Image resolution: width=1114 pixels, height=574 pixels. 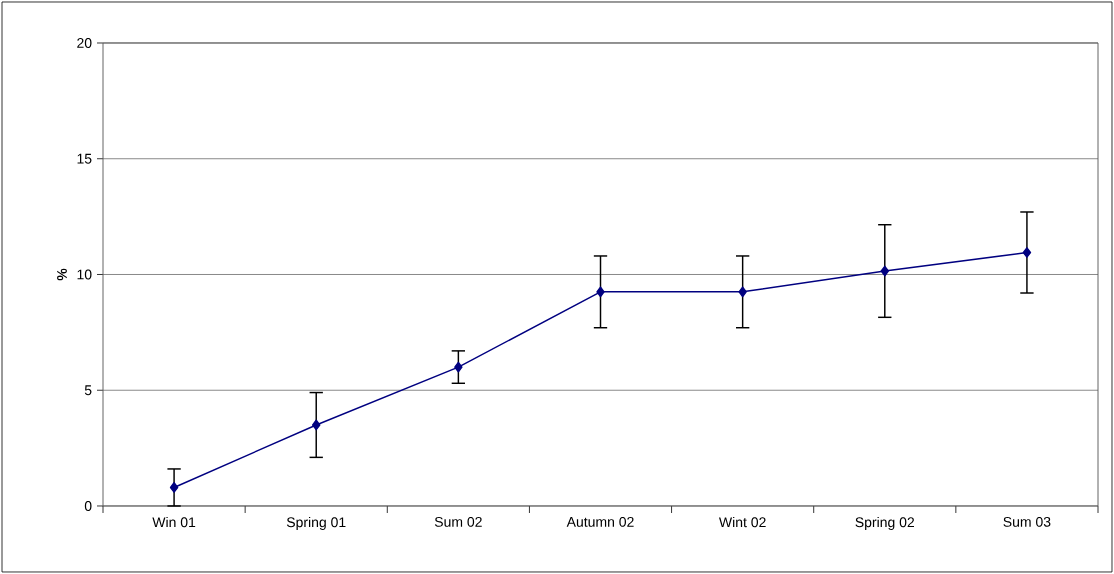 What do you see at coordinates (316, 523) in the screenshot?
I see `x-tick-label: Spring 01` at bounding box center [316, 523].